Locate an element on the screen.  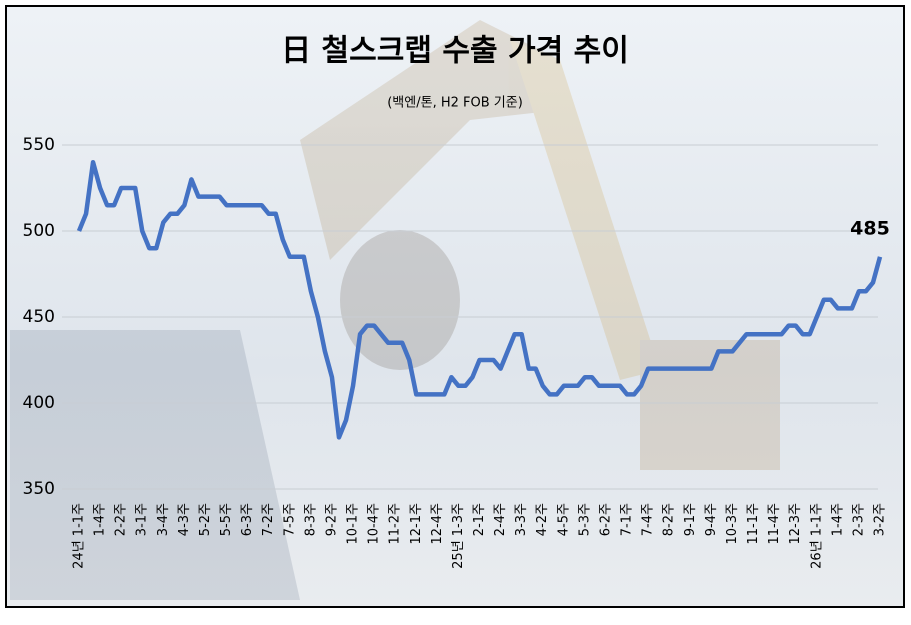
x-tick-label: 12-3주 is located at coordinates (795, 524).